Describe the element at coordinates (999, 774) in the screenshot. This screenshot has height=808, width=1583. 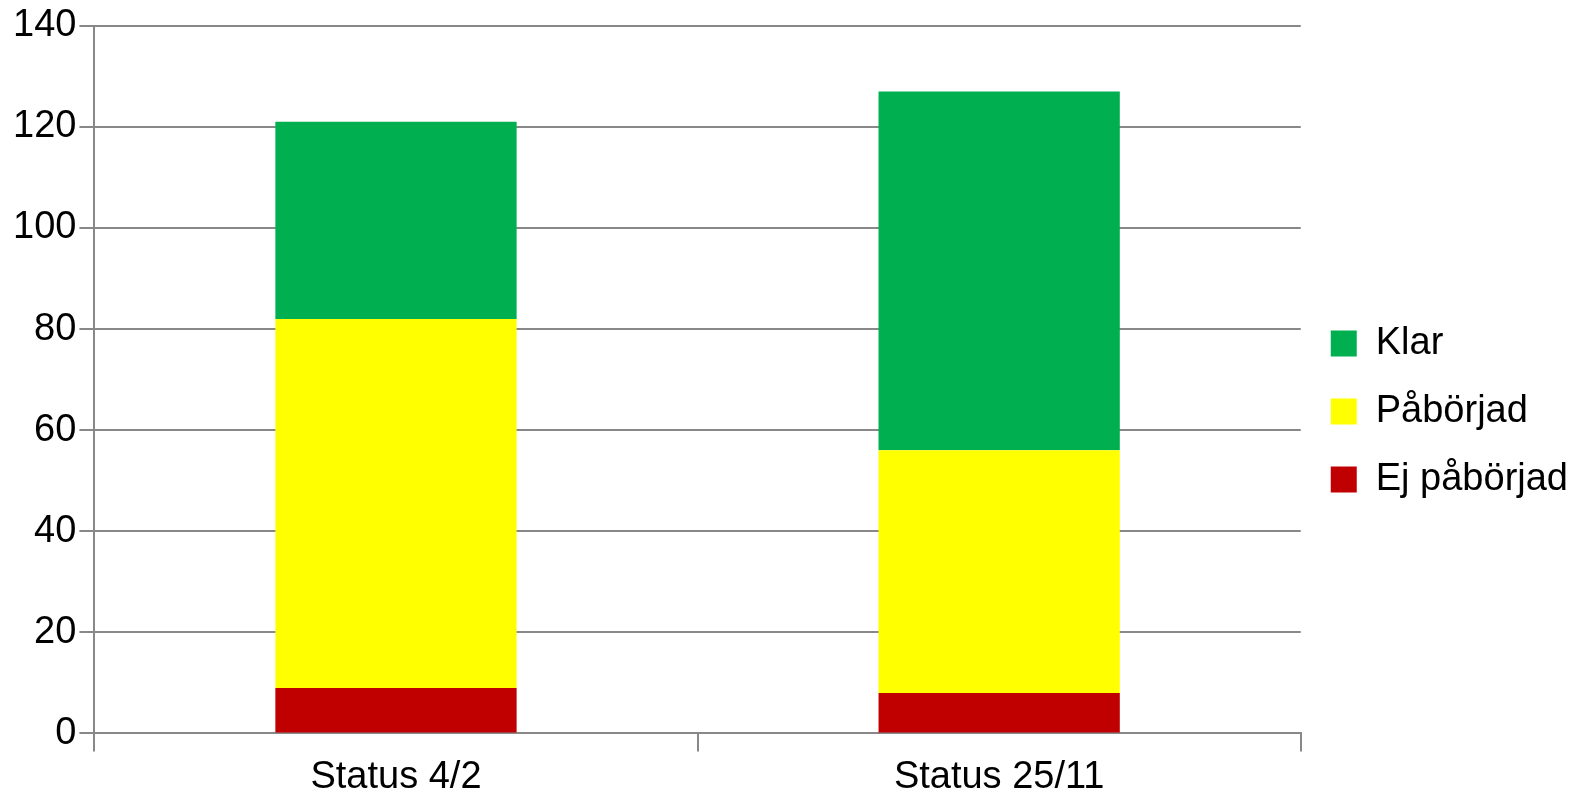
I see `x-tick-label: Status 25/11` at that location.